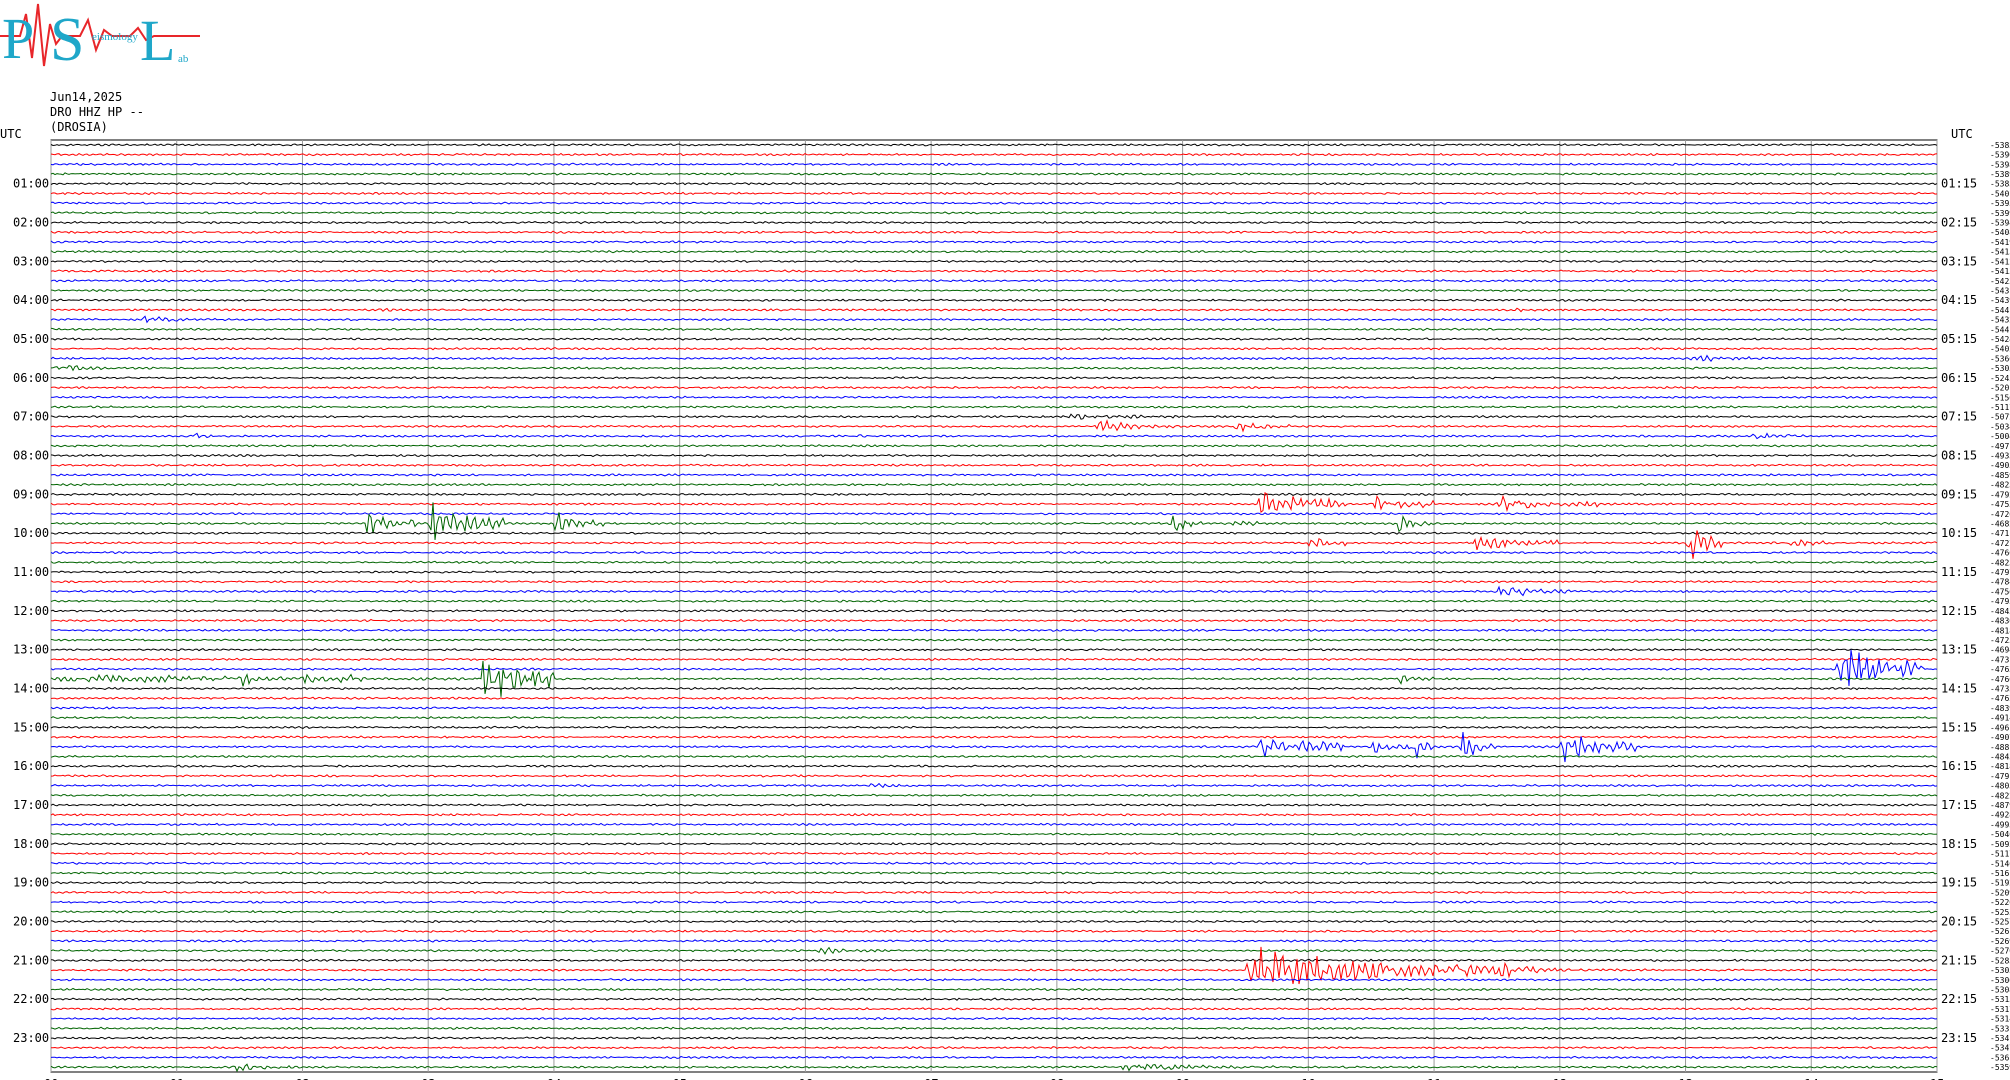 The width and height of the screenshot is (2010, 1080). I want to click on hour-label-right: 03:15, so click(1959, 261).